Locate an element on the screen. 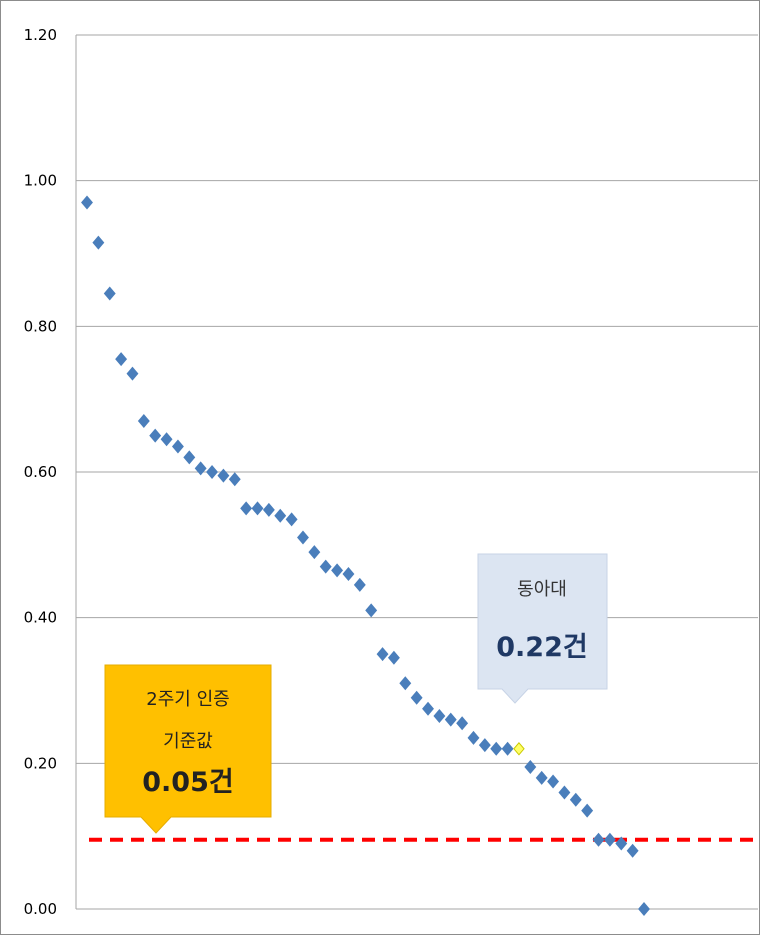  y-tick-label: 0.00 is located at coordinates (40, 909).